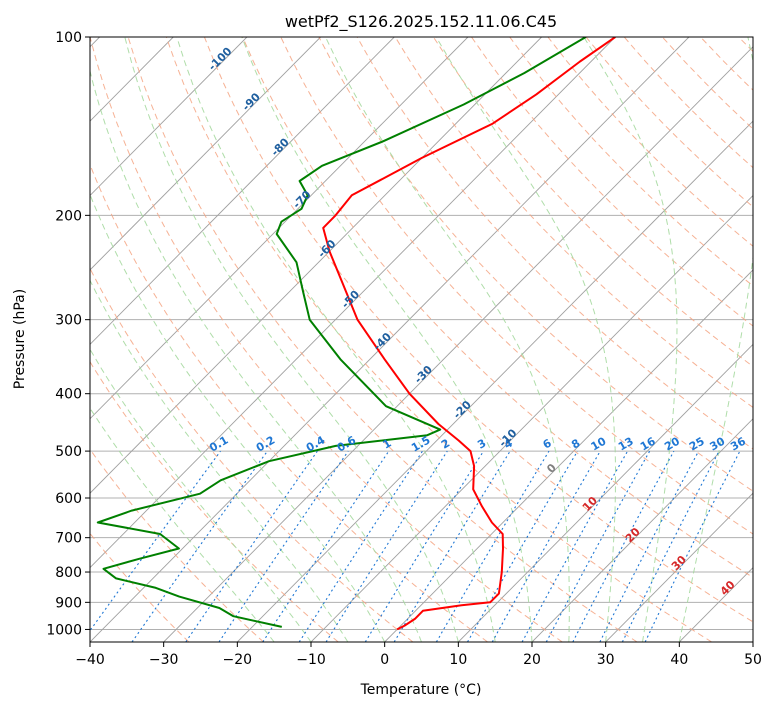 The height and width of the screenshot is (708, 775). Describe the element at coordinates (462, 409) in the screenshot. I see `isotherm-label: -20` at that location.